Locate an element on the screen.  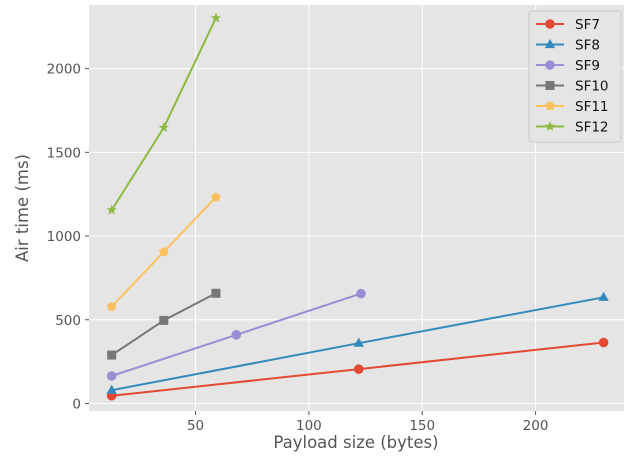
series-sf11 is located at coordinates (163, 251).